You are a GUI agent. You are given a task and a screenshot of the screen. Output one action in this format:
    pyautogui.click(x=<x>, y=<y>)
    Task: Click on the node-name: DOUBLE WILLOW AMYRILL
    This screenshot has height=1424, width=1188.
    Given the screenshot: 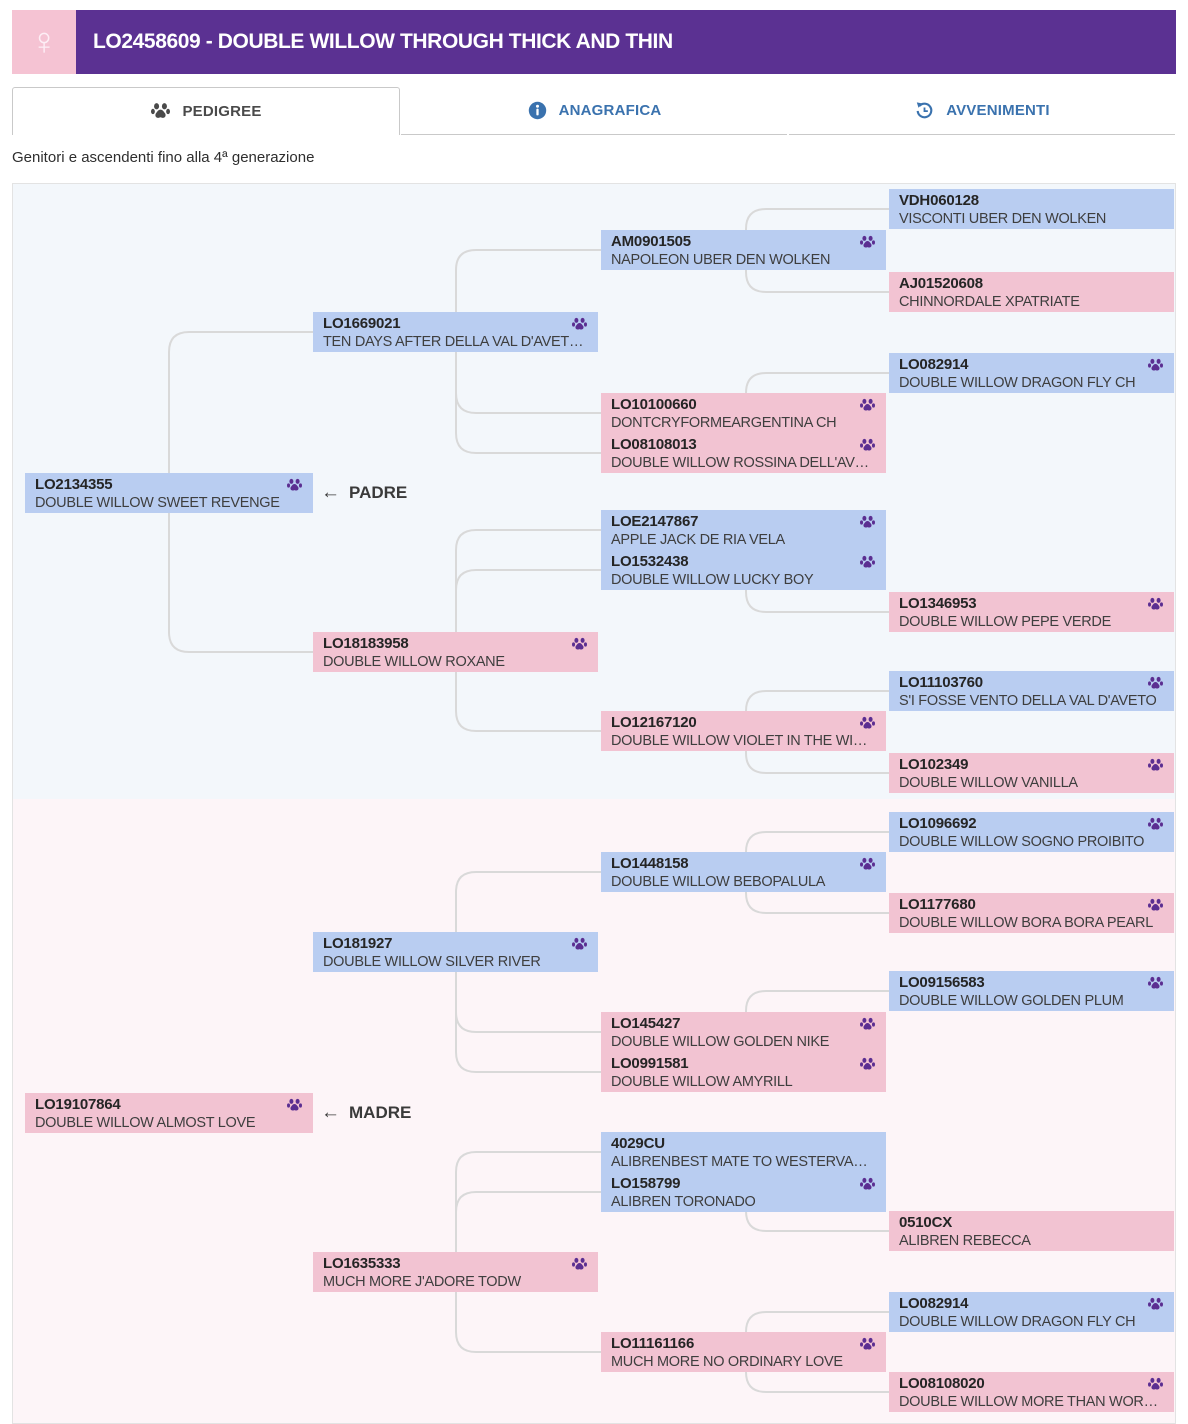 What is the action you would take?
    pyautogui.click(x=702, y=1082)
    